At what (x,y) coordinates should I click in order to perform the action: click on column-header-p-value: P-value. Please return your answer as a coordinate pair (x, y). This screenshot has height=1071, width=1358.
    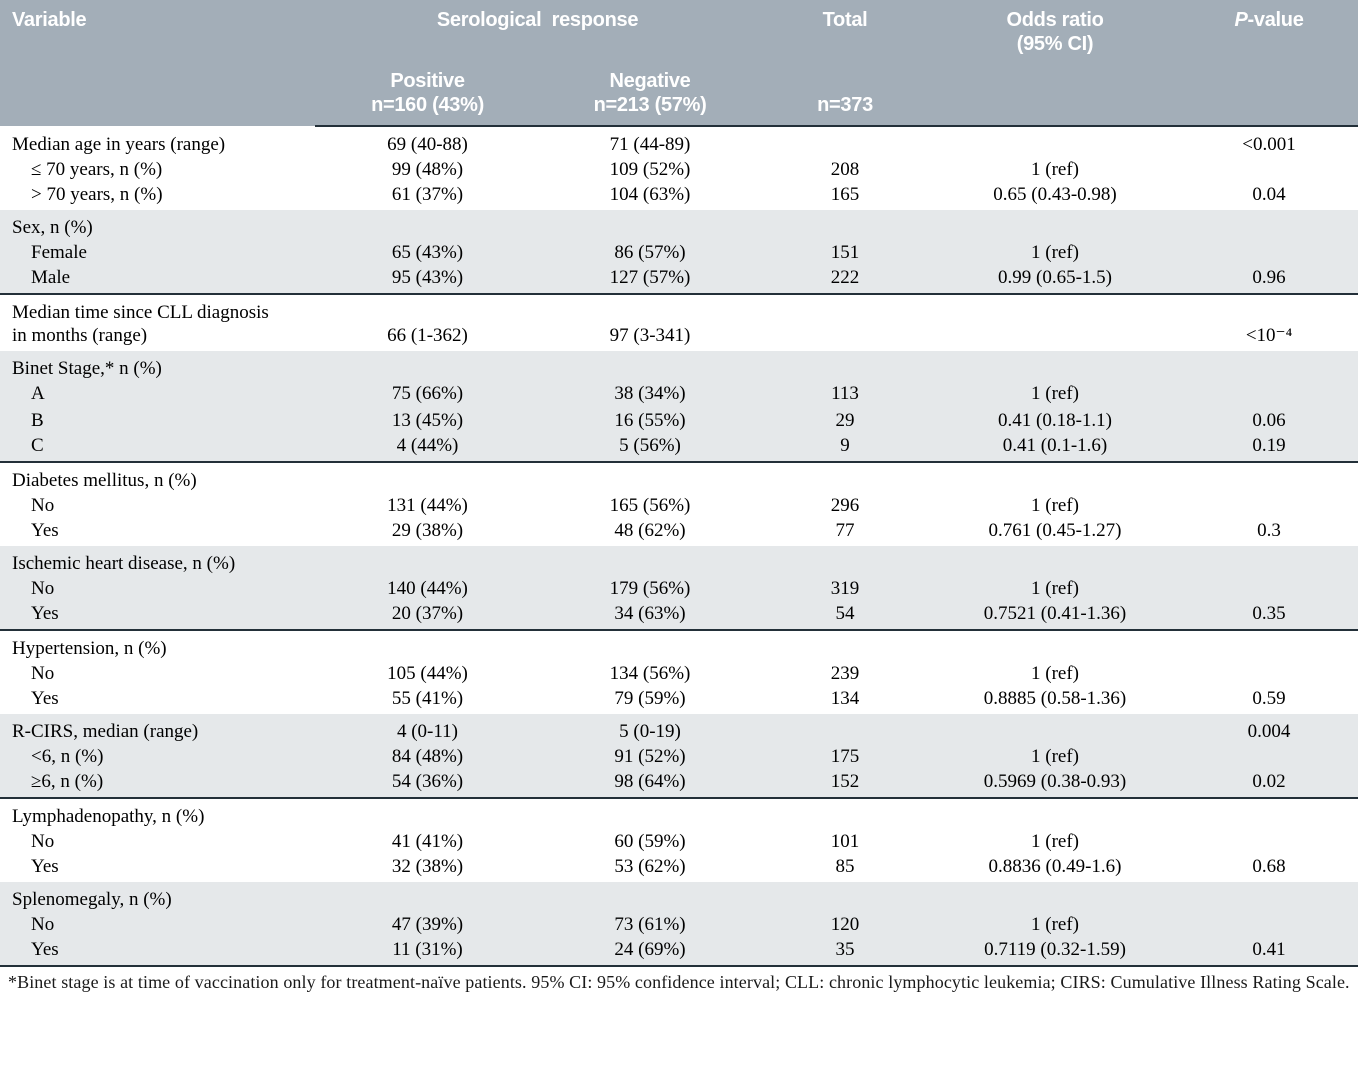
    Looking at the image, I should click on (1269, 28).